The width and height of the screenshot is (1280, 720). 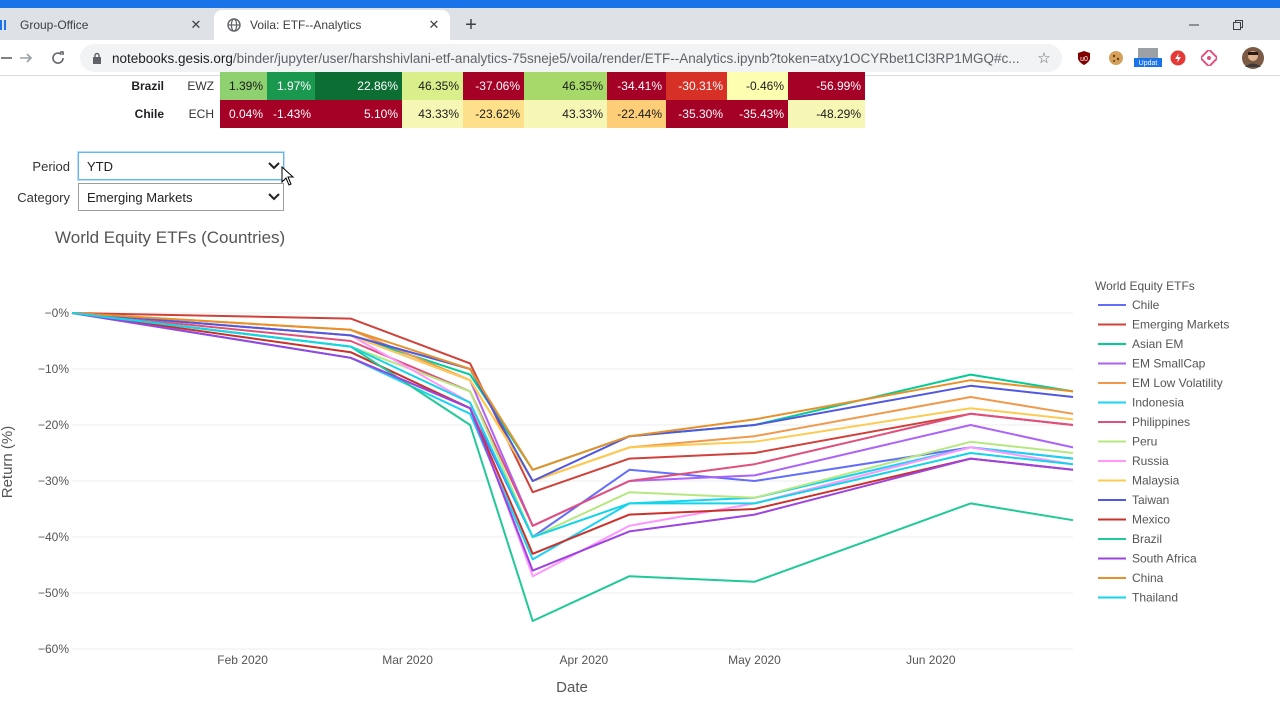 What do you see at coordinates (51, 166) in the screenshot?
I see `period-label: Period` at bounding box center [51, 166].